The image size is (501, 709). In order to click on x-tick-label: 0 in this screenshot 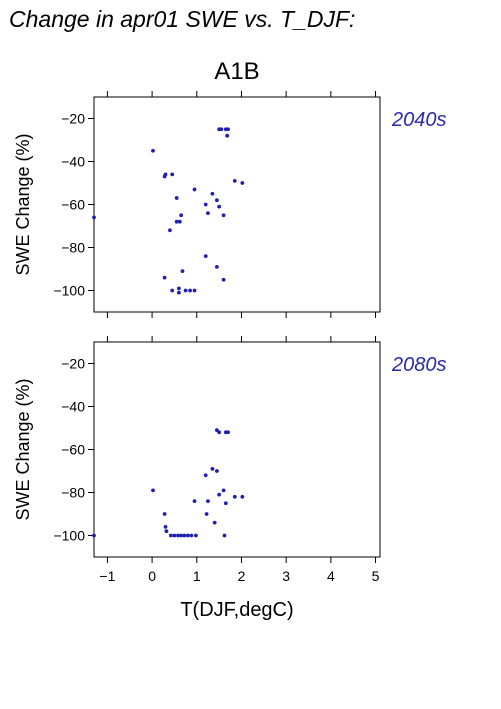, I will do `click(152, 576)`.